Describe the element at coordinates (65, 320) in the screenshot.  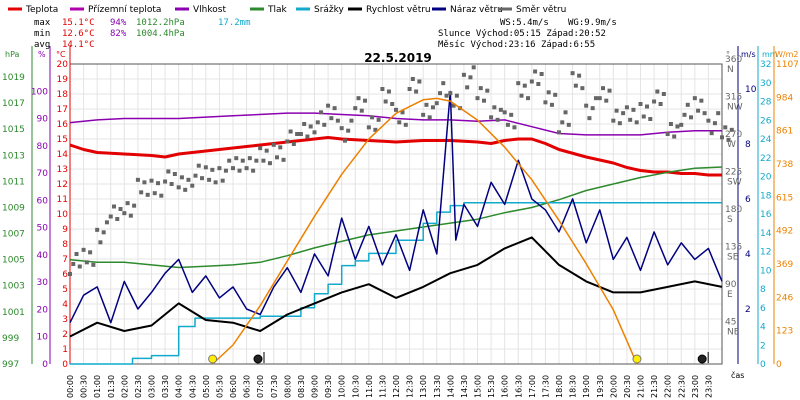
I see `tick-temp: 3` at that location.